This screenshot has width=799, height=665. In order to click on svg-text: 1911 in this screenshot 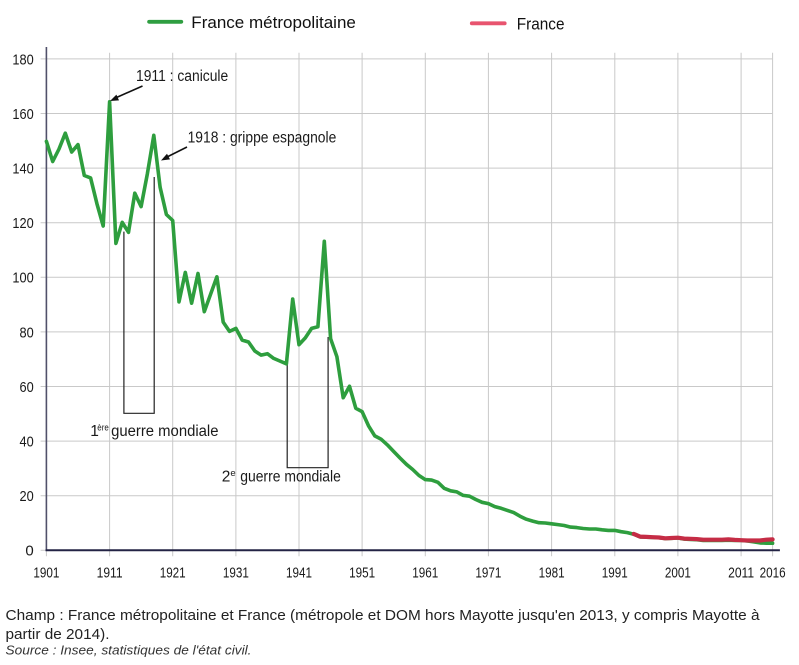, I will do `click(110, 573)`.